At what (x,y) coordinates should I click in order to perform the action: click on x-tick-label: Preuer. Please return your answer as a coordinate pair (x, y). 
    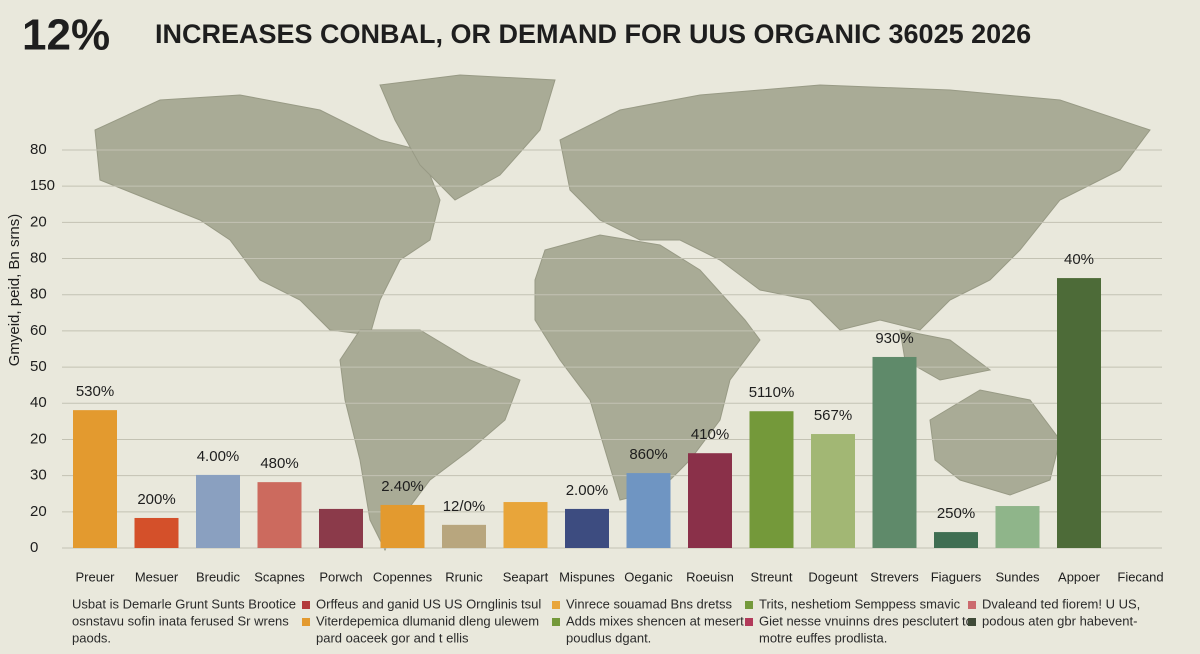
    Looking at the image, I should click on (95, 576).